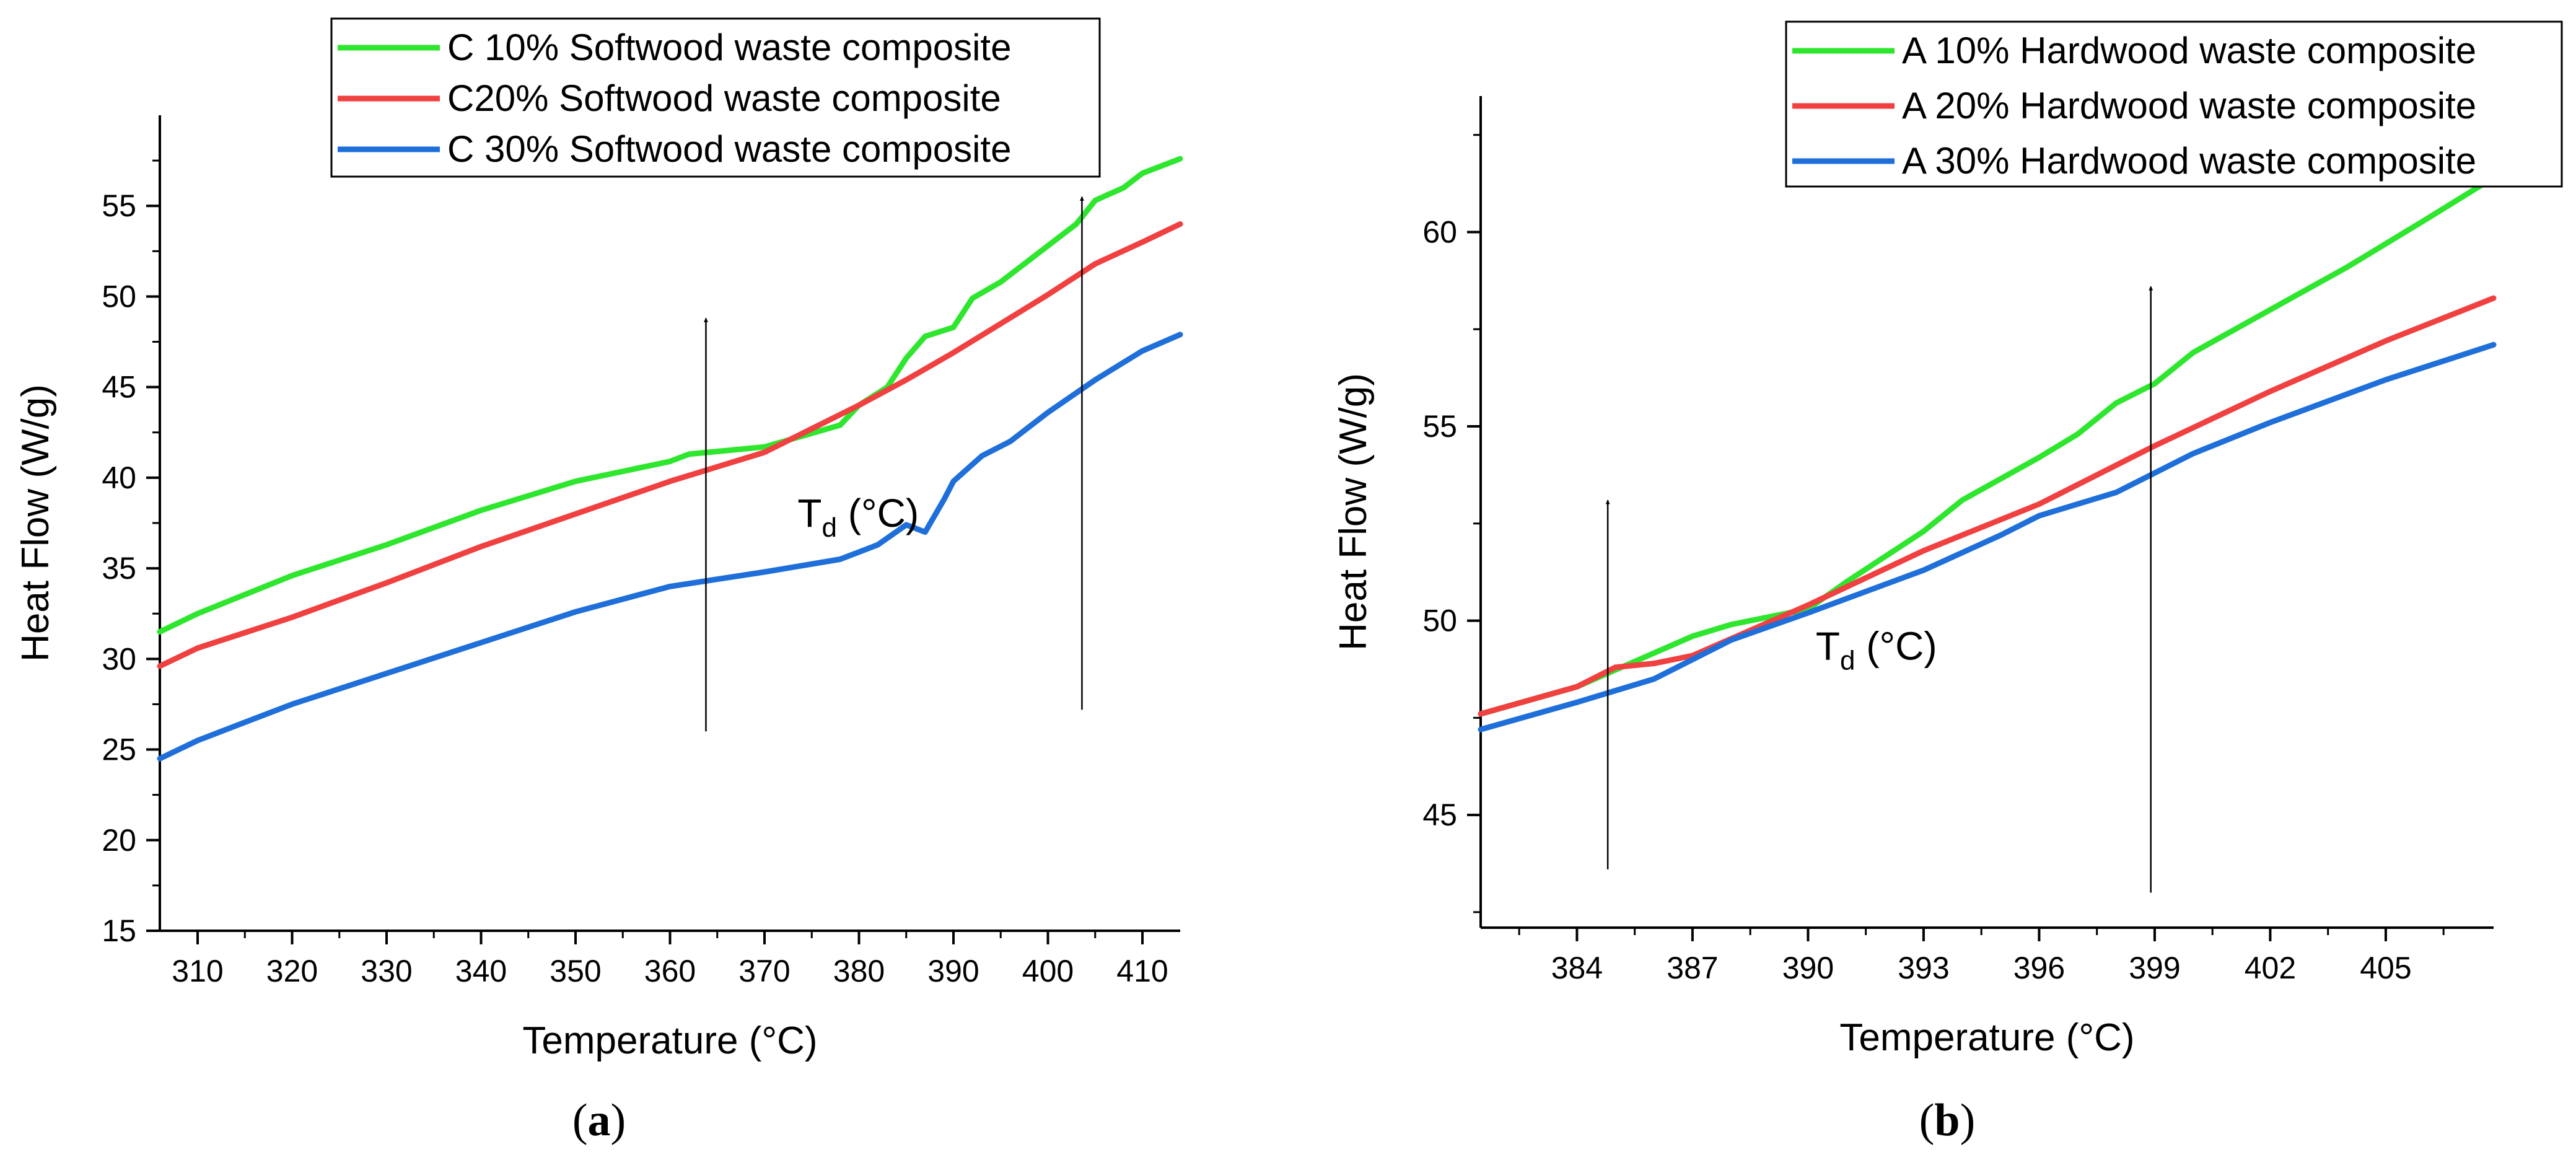 The image size is (2576, 1165). I want to click on x-tick-label: 393, so click(1923, 968).